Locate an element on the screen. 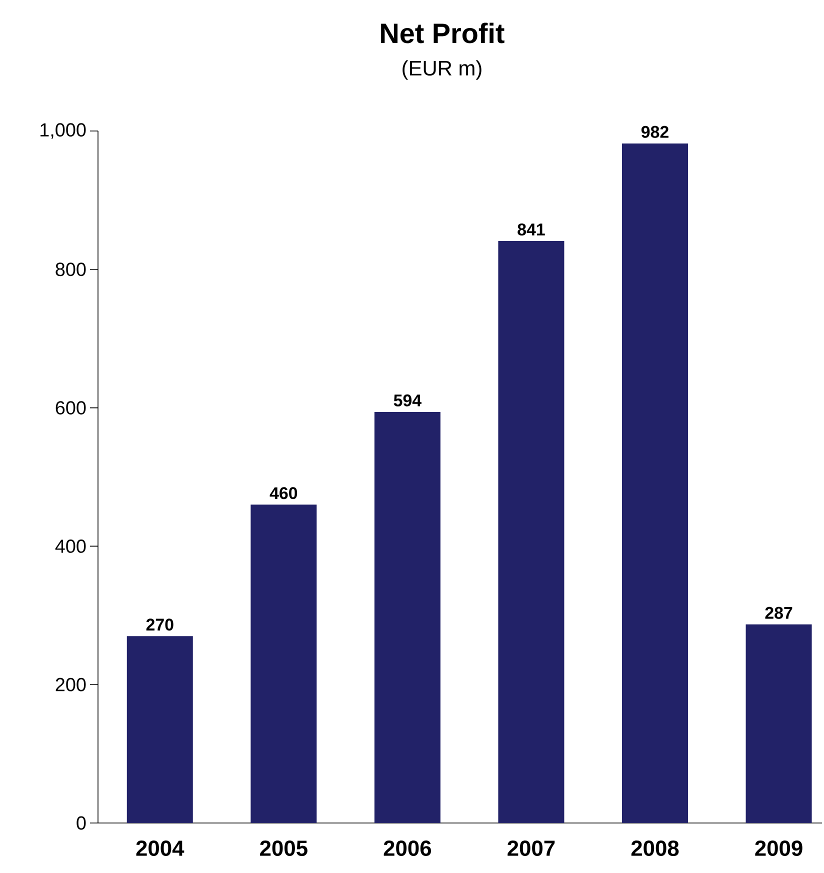 The width and height of the screenshot is (824, 873). y-tick-label: 200 is located at coordinates (71, 685).